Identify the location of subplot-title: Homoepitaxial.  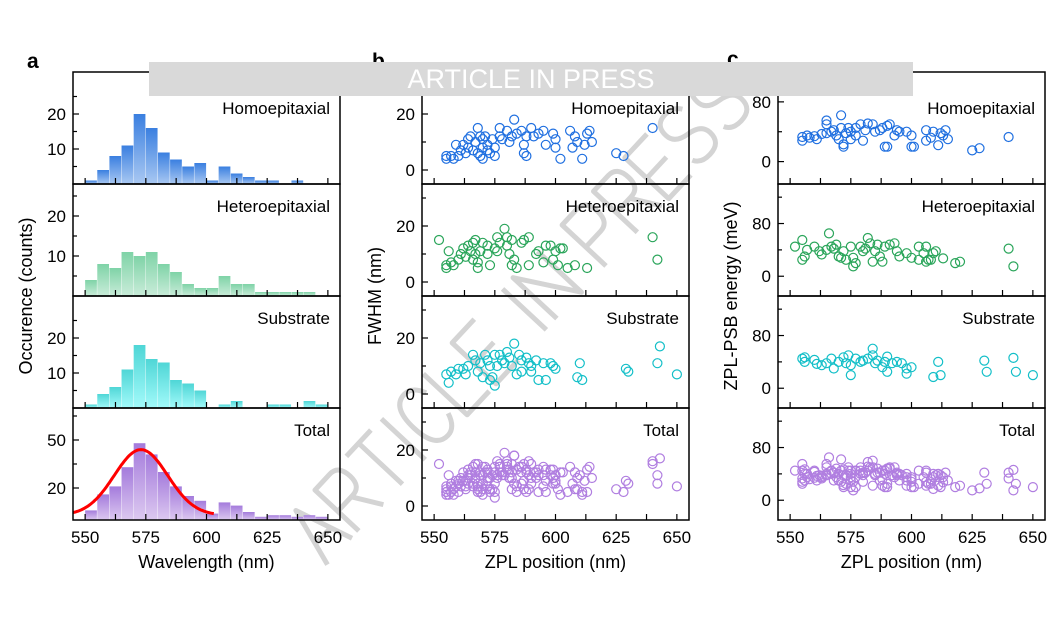
(981, 108).